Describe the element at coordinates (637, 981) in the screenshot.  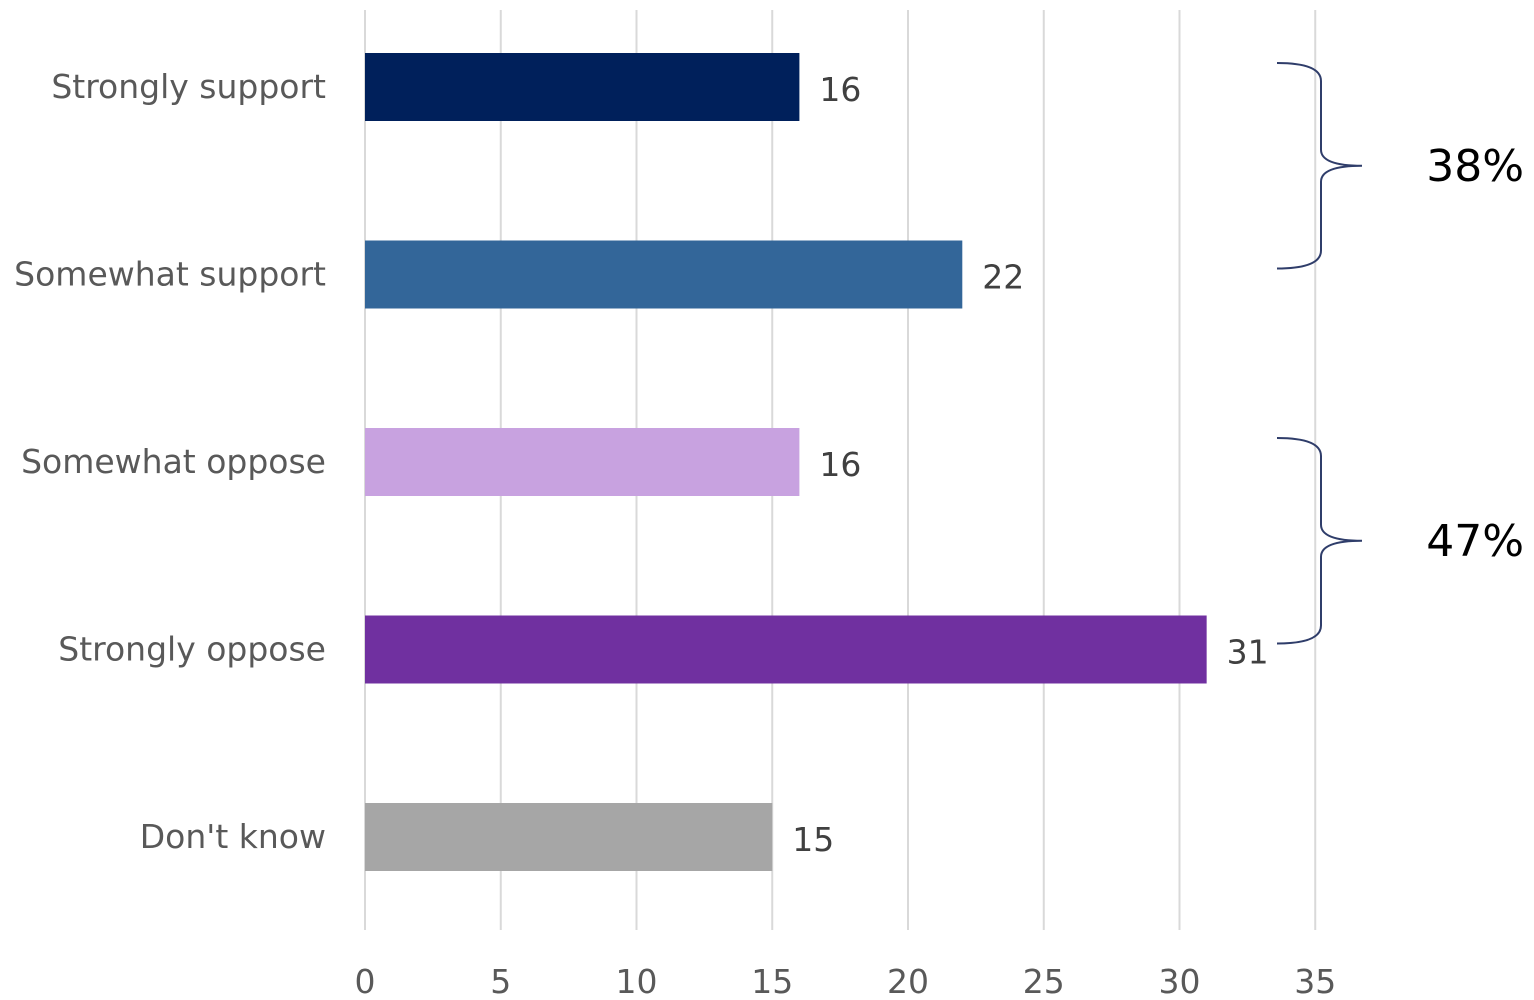
I see `x-tick-label: 10` at that location.